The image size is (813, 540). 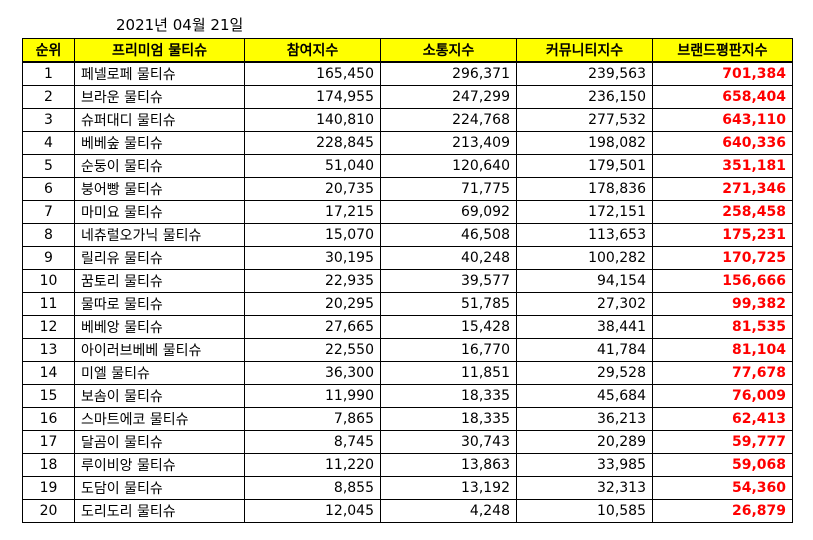 What do you see at coordinates (584, 327) in the screenshot?
I see `community-cell: 38,441` at bounding box center [584, 327].